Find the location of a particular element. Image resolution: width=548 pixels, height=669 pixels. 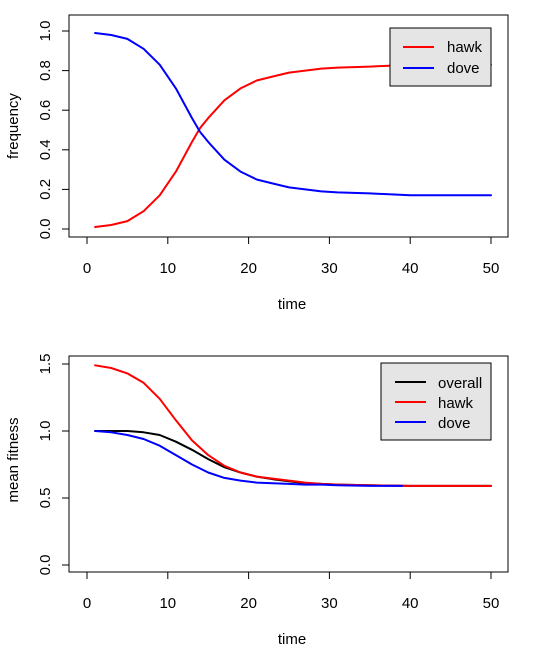

fitness-x-tick-label: 10 is located at coordinates (167, 603).